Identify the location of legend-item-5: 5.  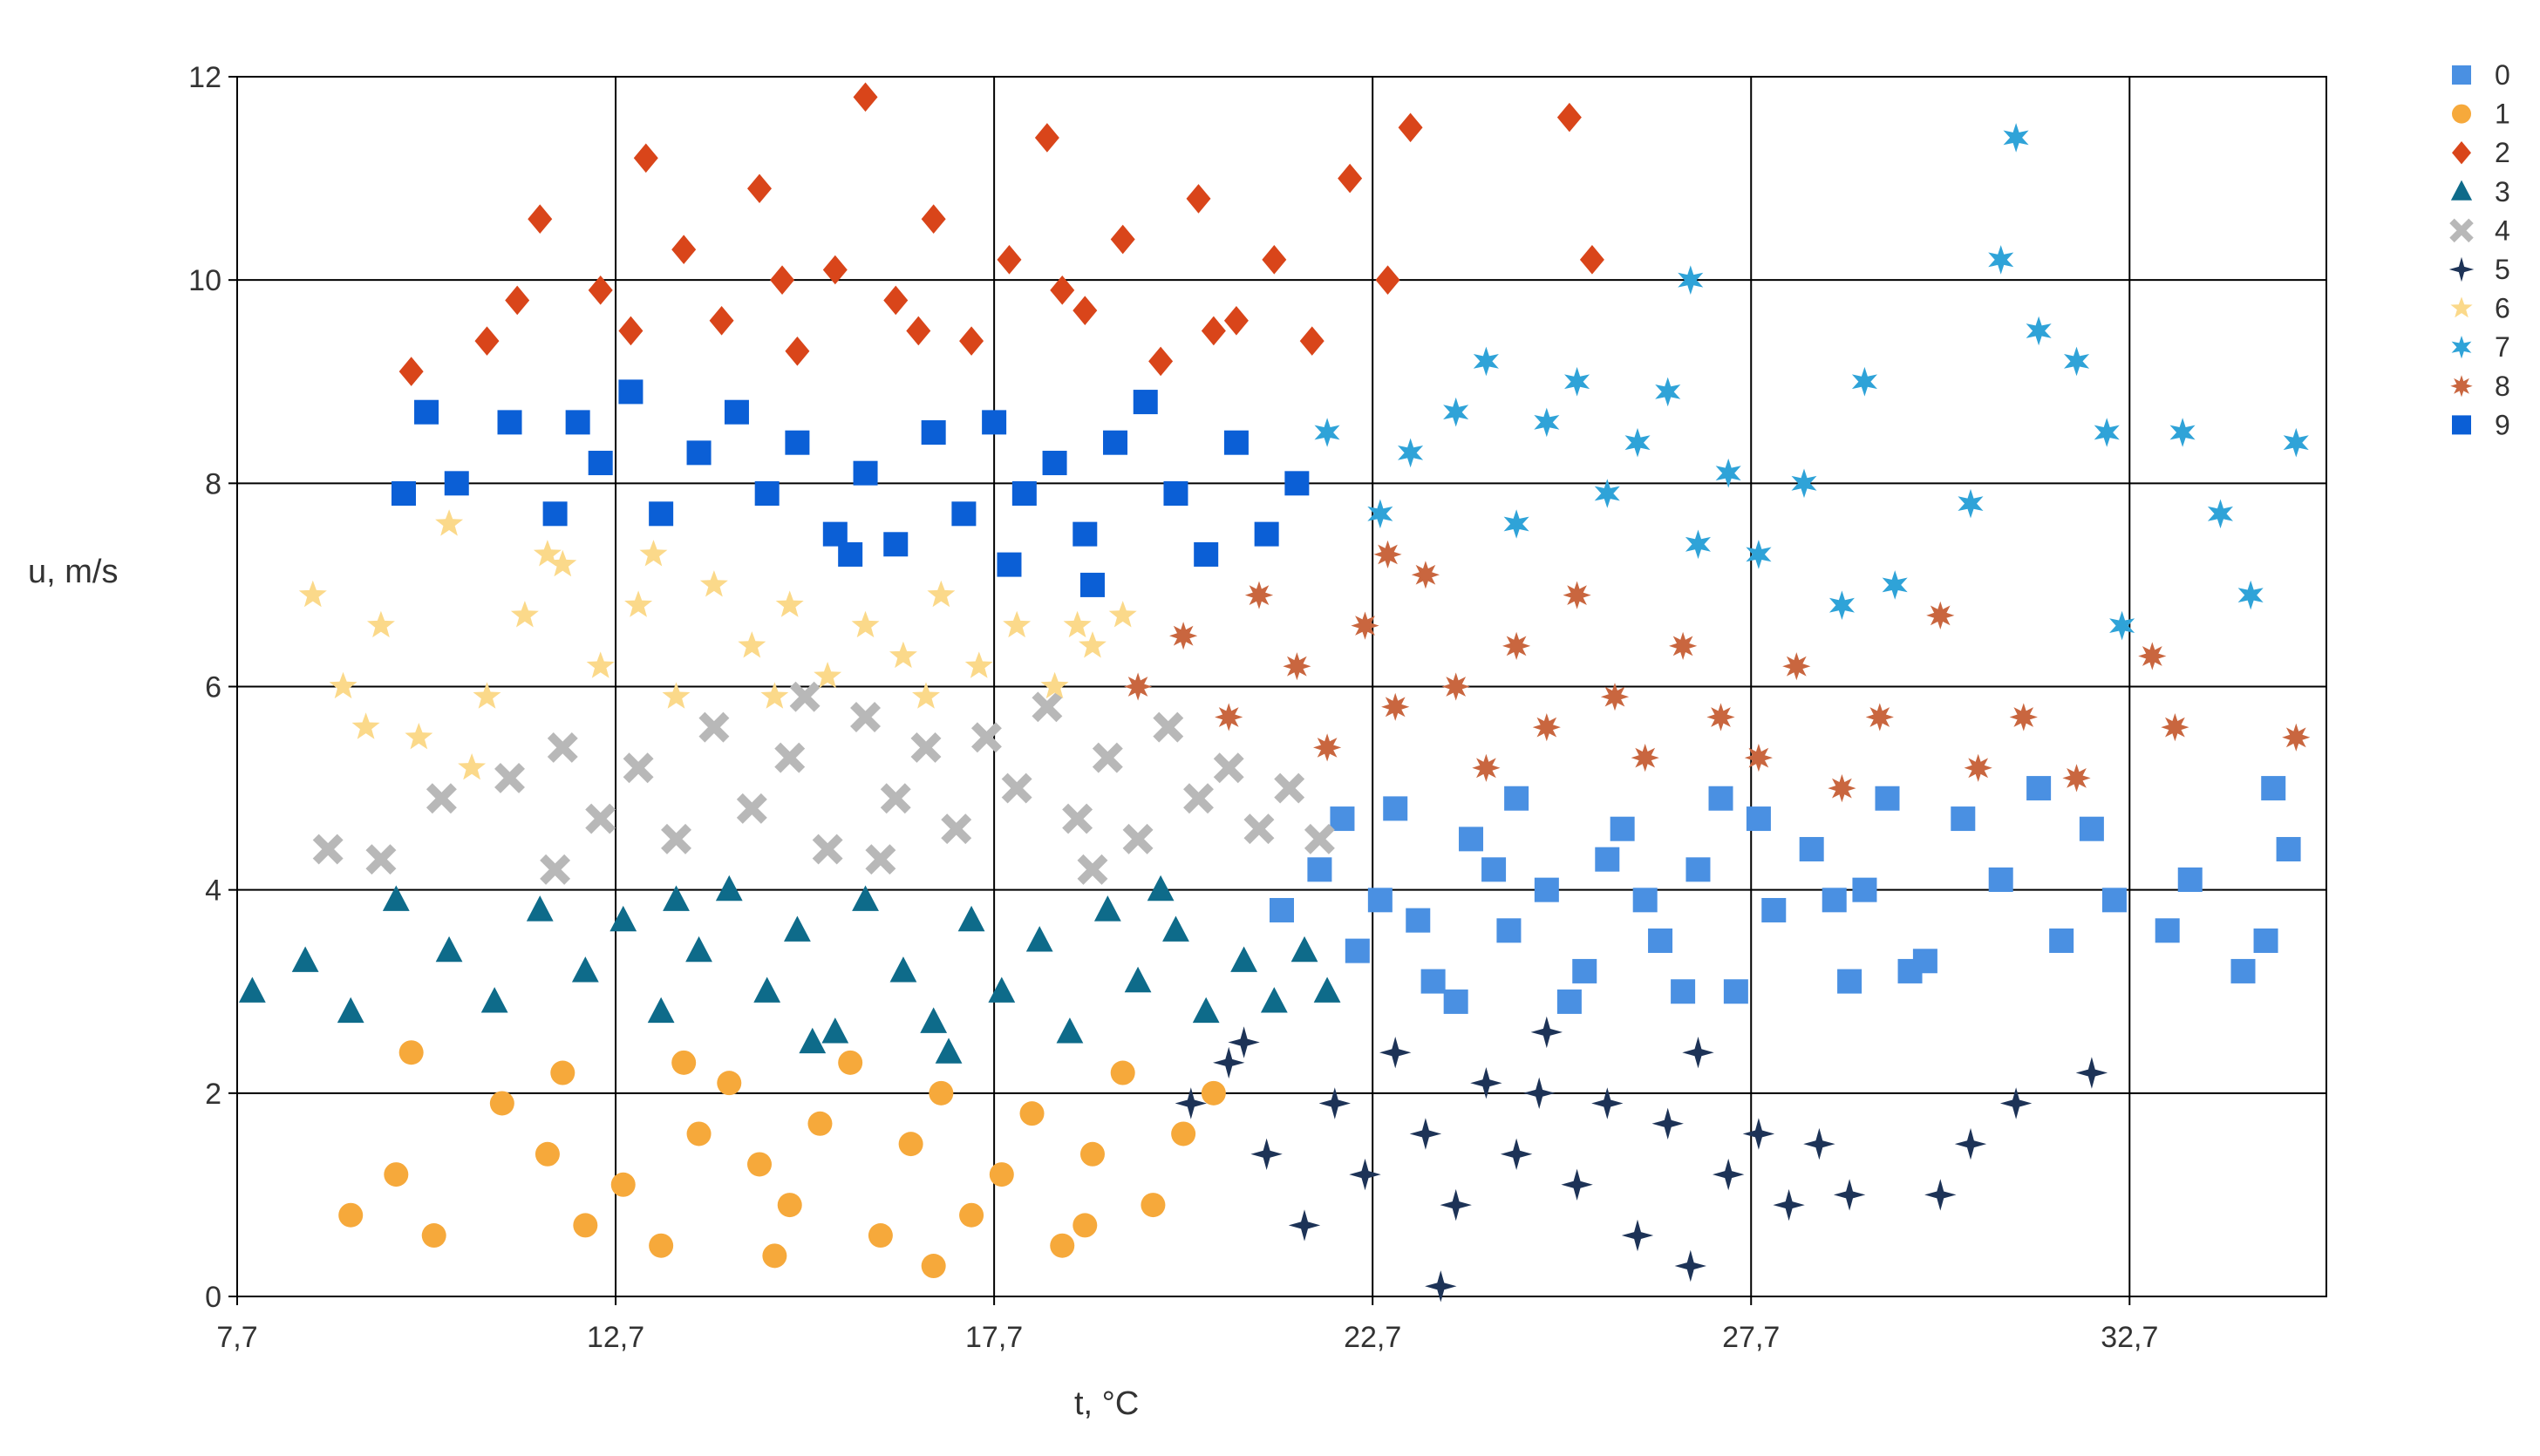
(2479, 269).